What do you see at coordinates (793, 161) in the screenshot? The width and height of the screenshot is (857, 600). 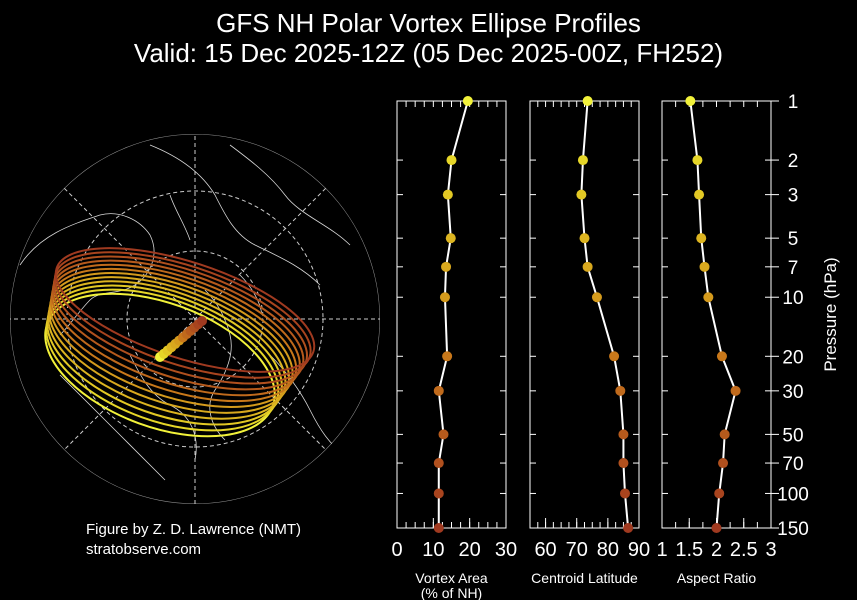 I see `y-tick-label: 2` at bounding box center [793, 161].